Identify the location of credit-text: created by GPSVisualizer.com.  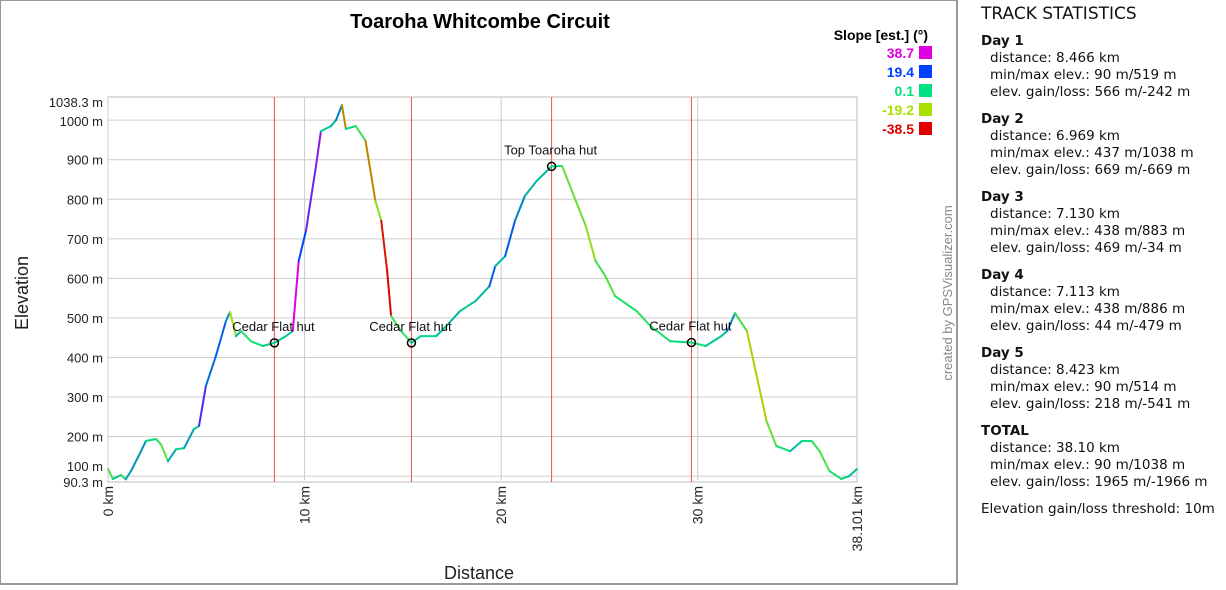
(947, 292).